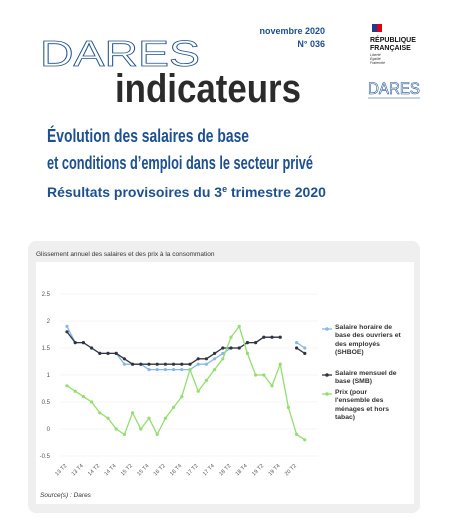 The image size is (460, 529). What do you see at coordinates (148, 135) in the screenshot?
I see `title-line: Évolution des salaires de base` at bounding box center [148, 135].